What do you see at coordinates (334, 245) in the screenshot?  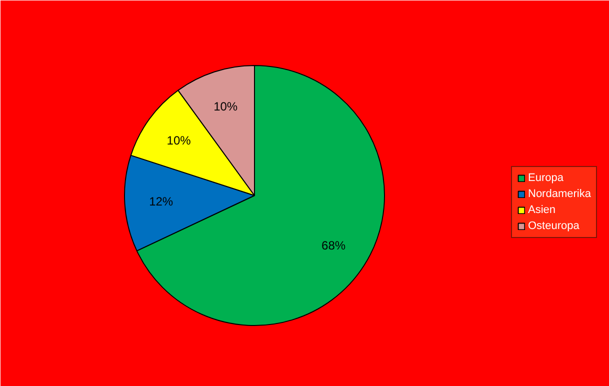 I see `data-label: 68%` at bounding box center [334, 245].